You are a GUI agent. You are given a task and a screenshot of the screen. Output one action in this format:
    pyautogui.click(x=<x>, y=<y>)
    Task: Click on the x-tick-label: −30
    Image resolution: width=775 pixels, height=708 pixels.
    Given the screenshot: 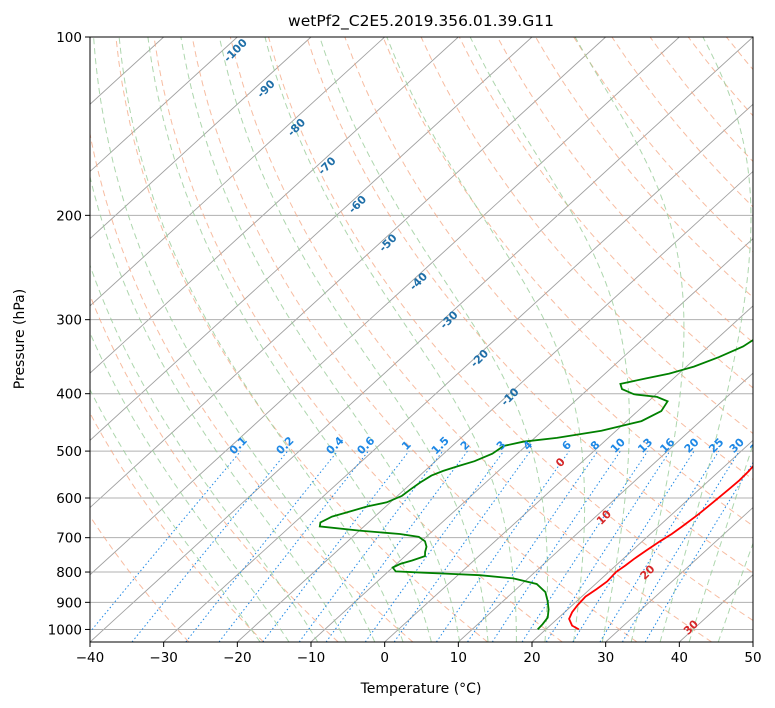 What is the action you would take?
    pyautogui.click(x=163, y=658)
    